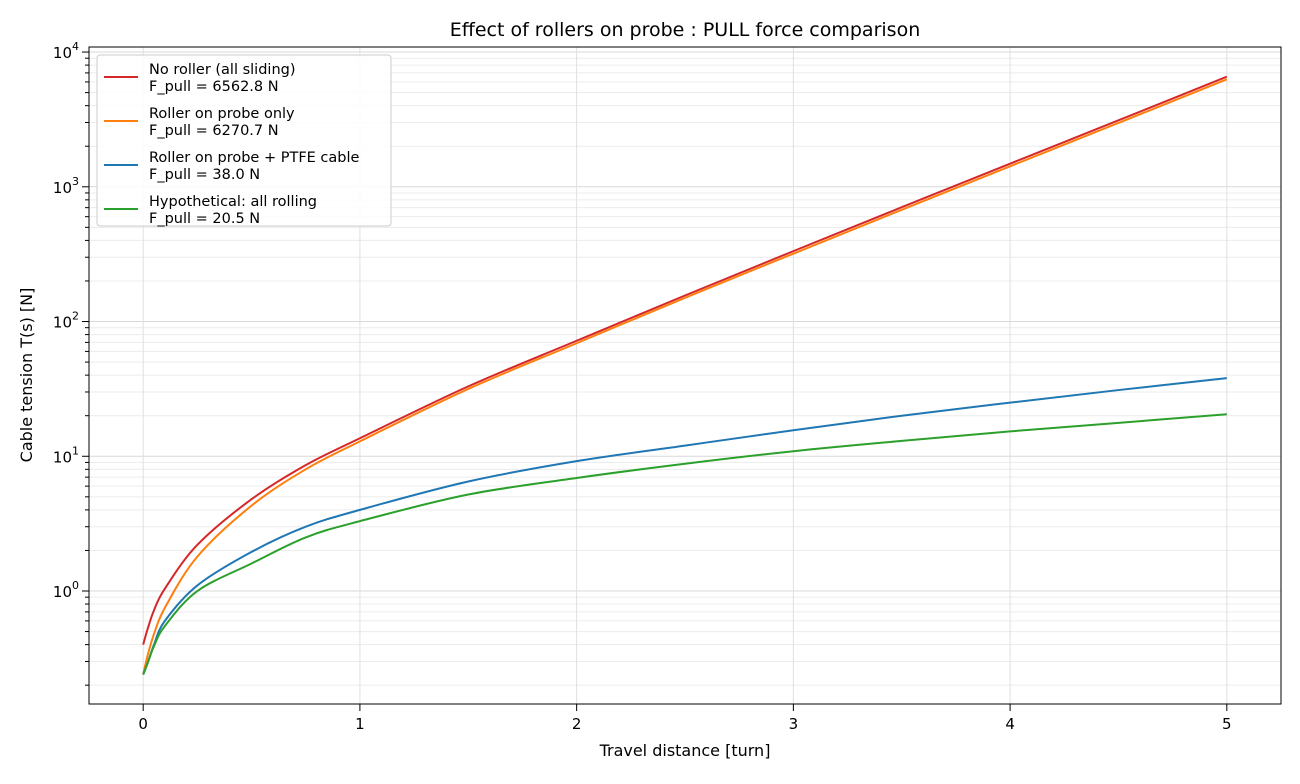  I want to click on y-tick-label: 10², so click(66, 321).